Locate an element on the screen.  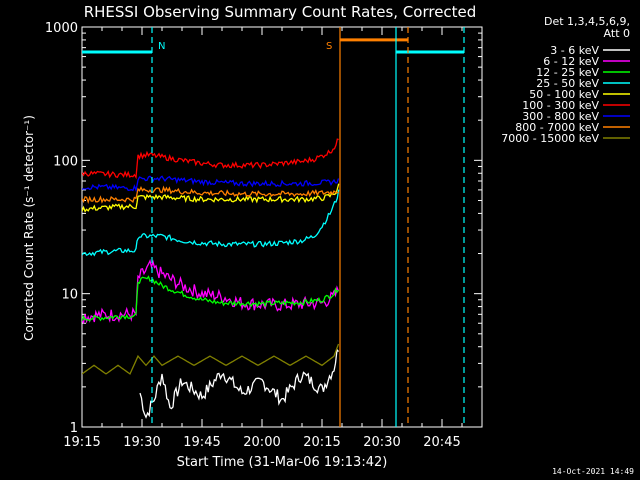
legend-label: 12 - 25 keV is located at coordinates (567, 72).